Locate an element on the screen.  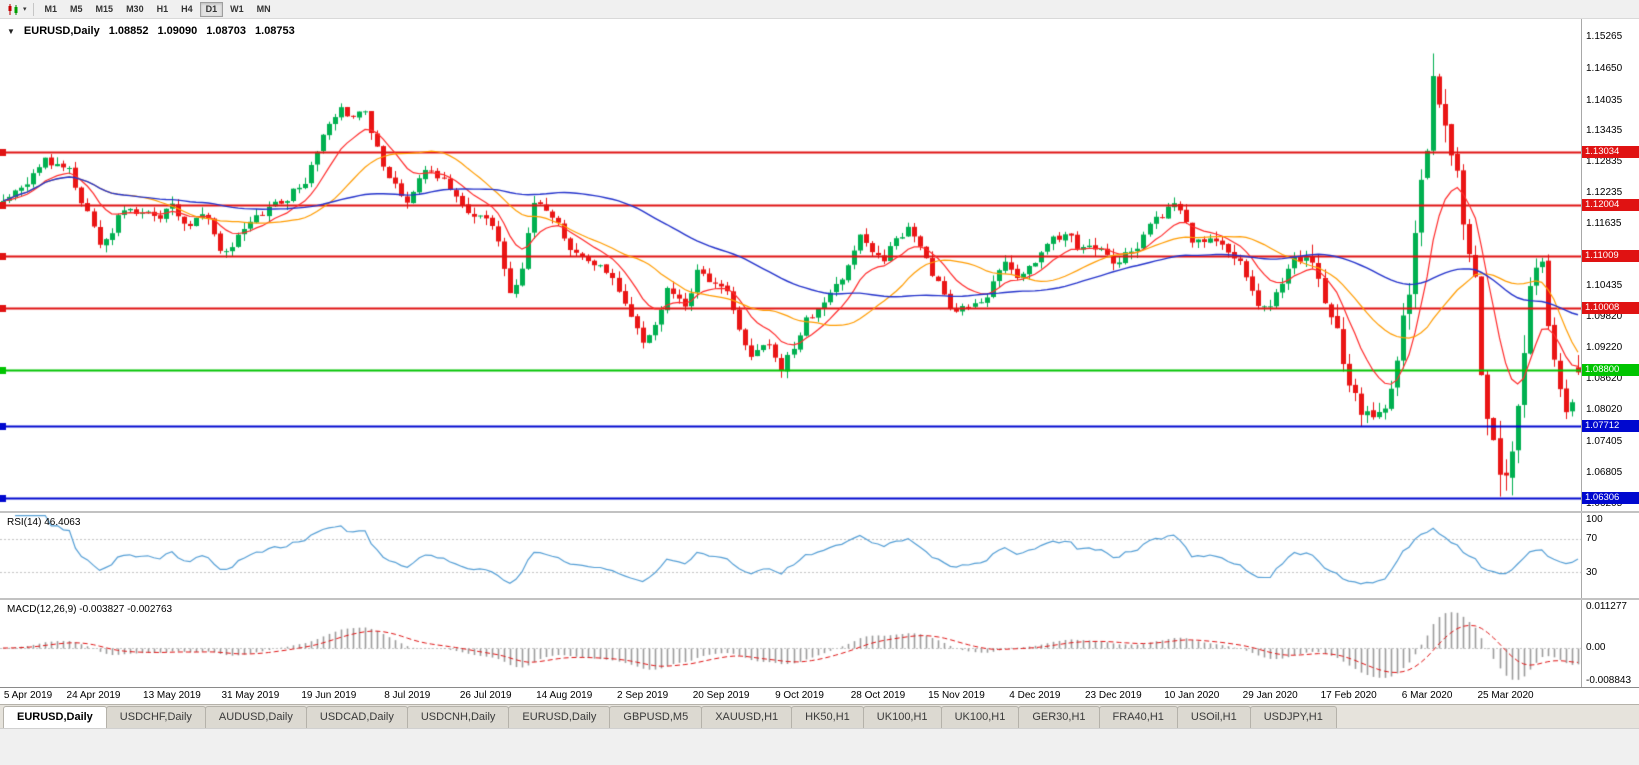
price-tick: 1.09820 is located at coordinates (1604, 317).